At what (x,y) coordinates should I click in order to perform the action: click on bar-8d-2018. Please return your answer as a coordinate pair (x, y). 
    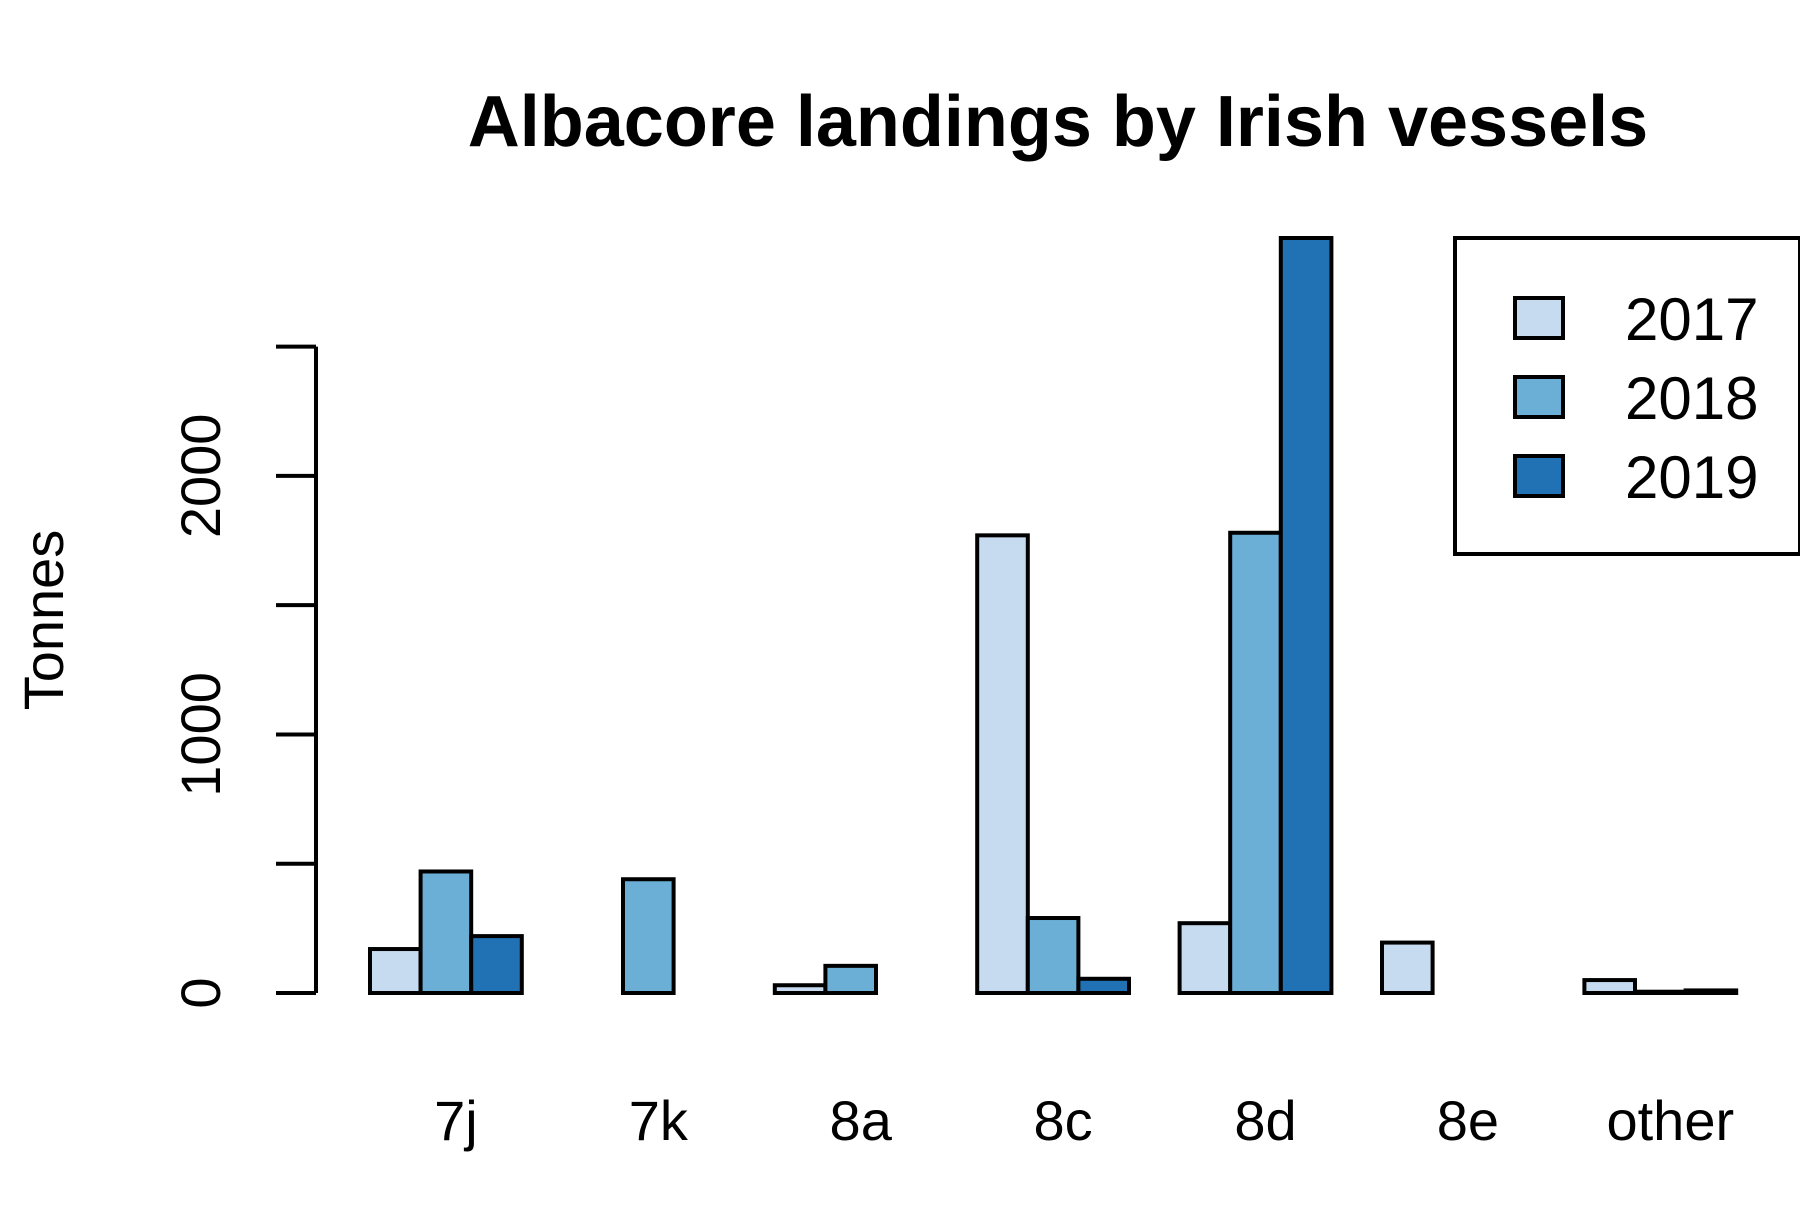
    Looking at the image, I should click on (1255, 762).